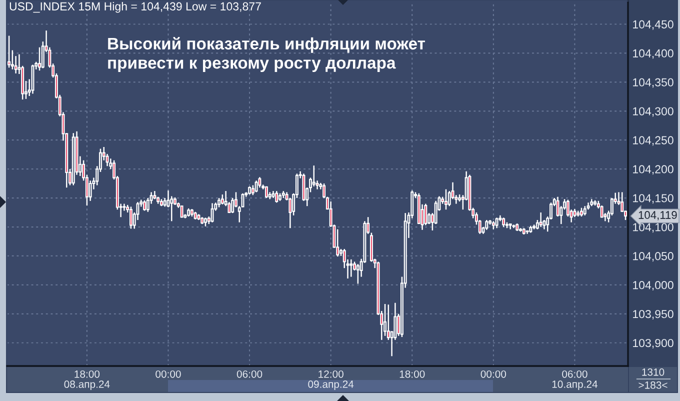 This screenshot has width=680, height=401. What do you see at coordinates (653, 54) in the screenshot?
I see `y-tick-label: 104,400` at bounding box center [653, 54].